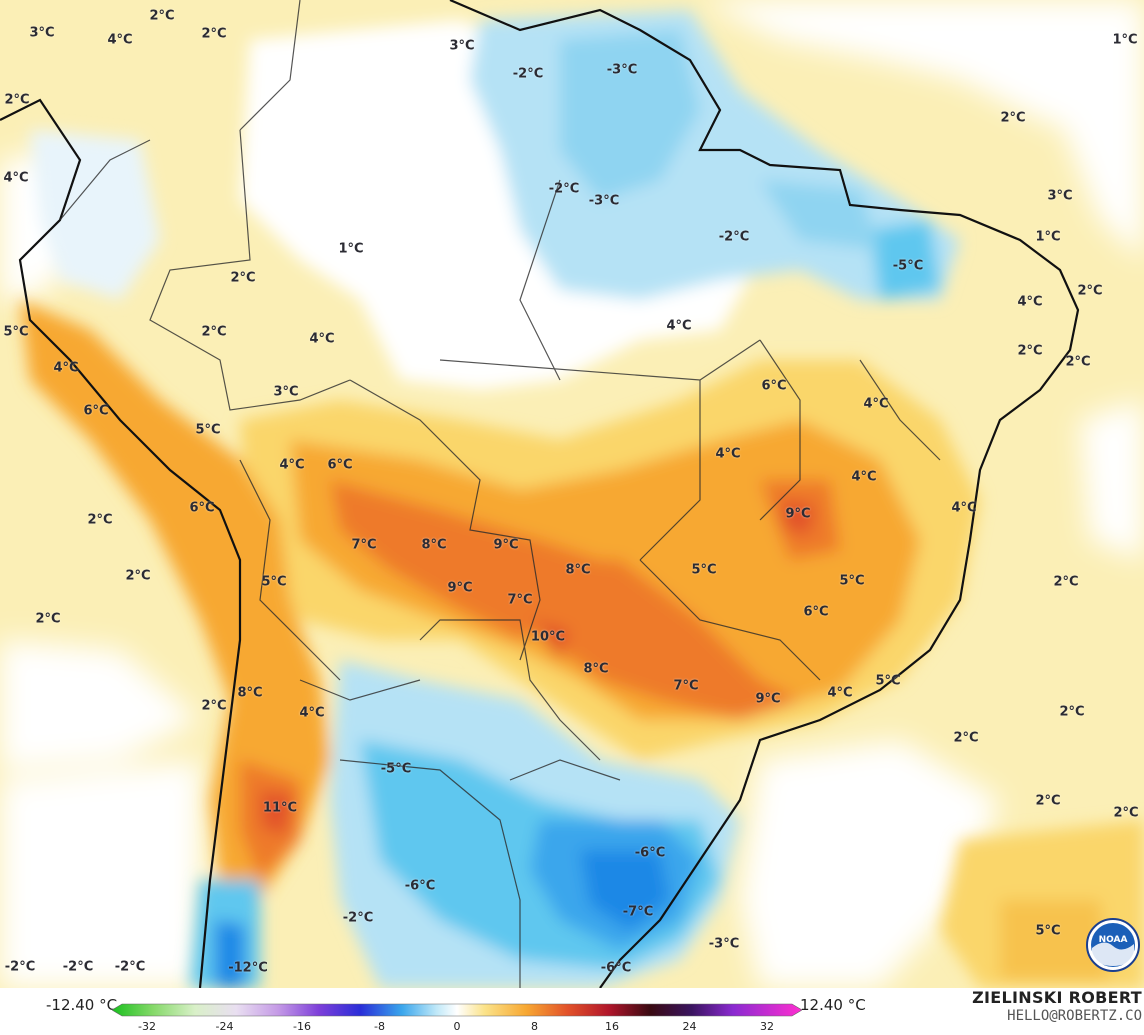 The image size is (1144, 1035). I want to click on legend-tick-label: -32, so click(147, 1026).